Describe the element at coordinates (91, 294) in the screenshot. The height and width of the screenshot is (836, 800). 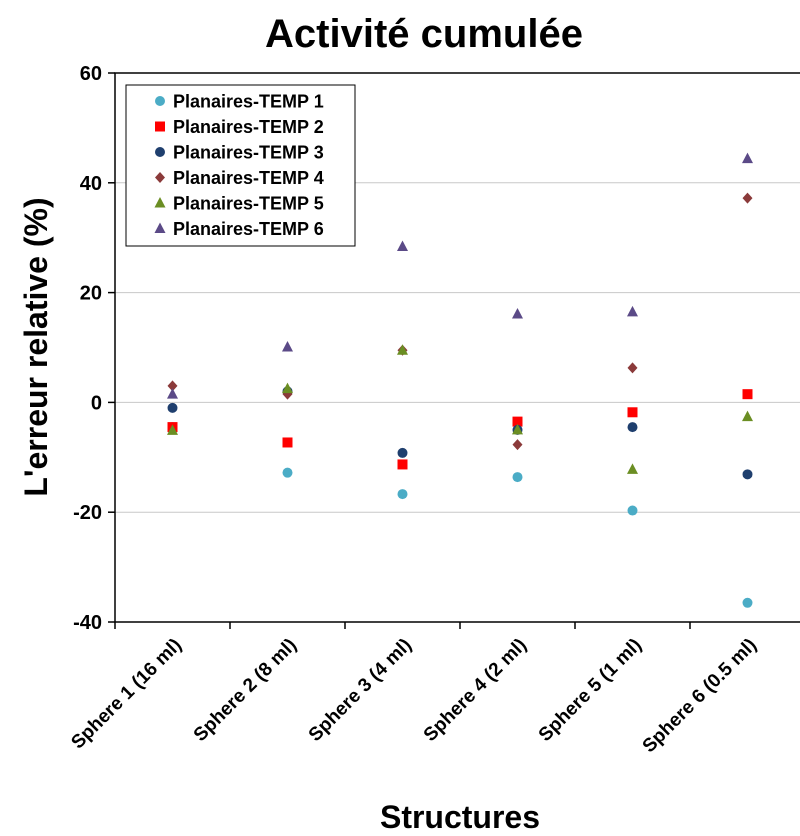
I see `y-tick-label: 20` at that location.